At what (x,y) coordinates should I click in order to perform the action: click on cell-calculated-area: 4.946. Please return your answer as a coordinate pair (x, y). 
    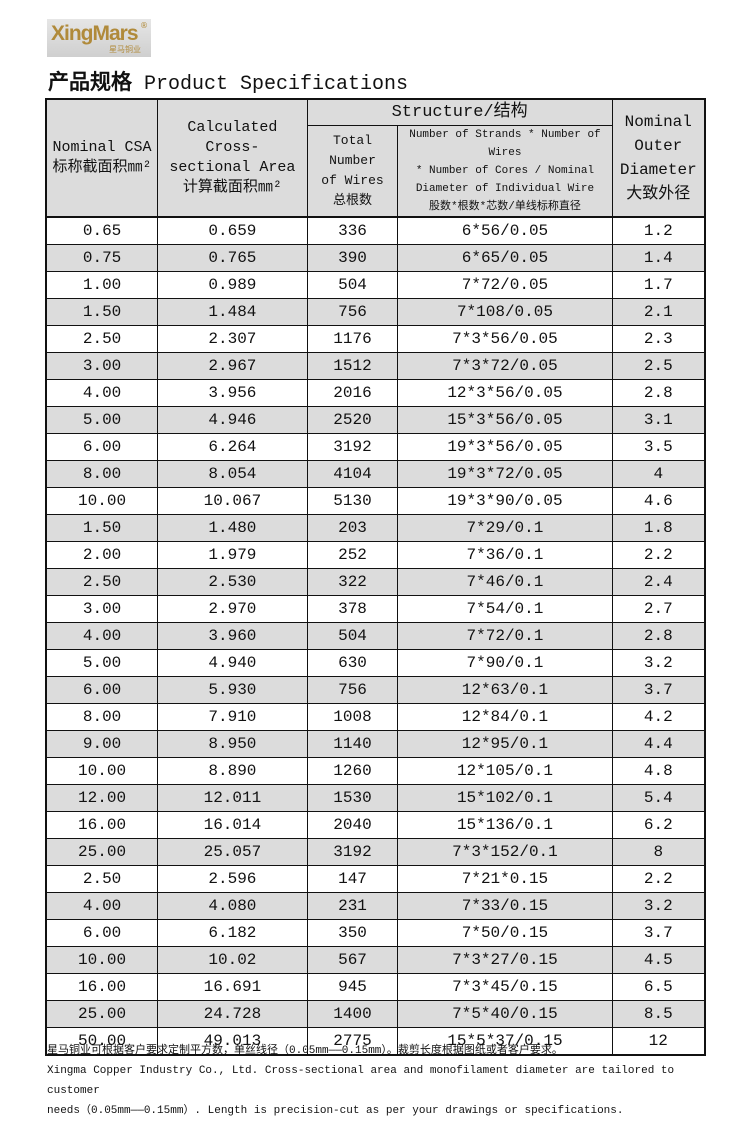
    Looking at the image, I should click on (232, 420).